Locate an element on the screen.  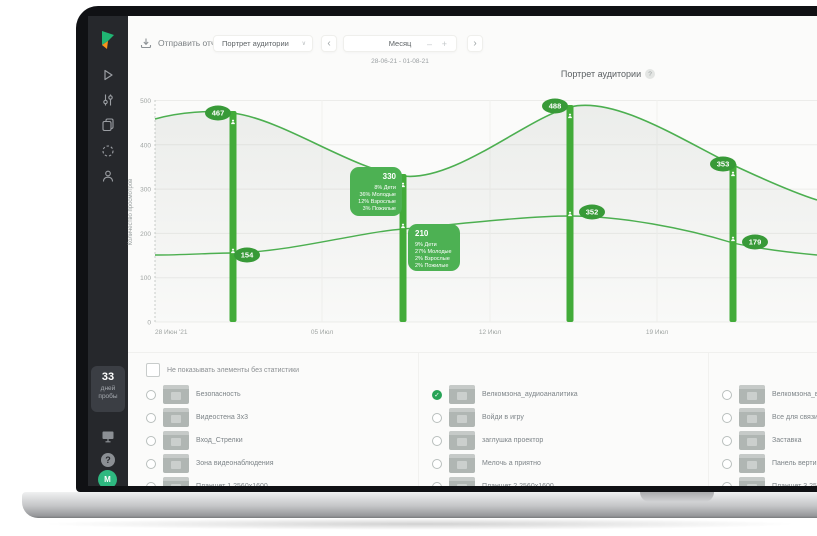
list-item: Планшет 3 2560x1600 is located at coordinates (762, 480).